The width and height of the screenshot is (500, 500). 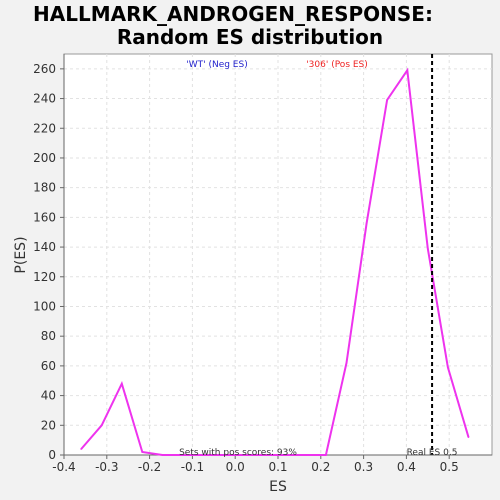 What do you see at coordinates (48, 425) in the screenshot?
I see `y-tick-label: 20` at bounding box center [48, 425].